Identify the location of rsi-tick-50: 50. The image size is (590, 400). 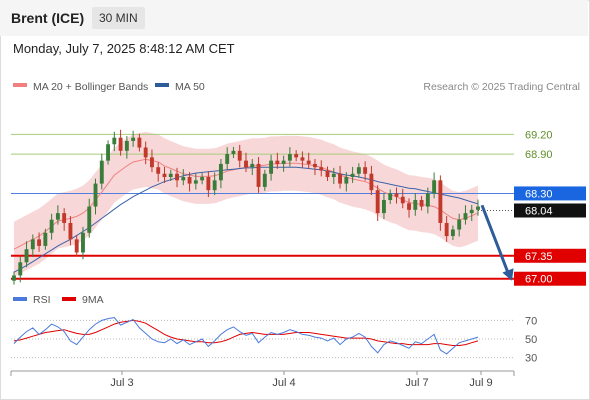
(531, 340).